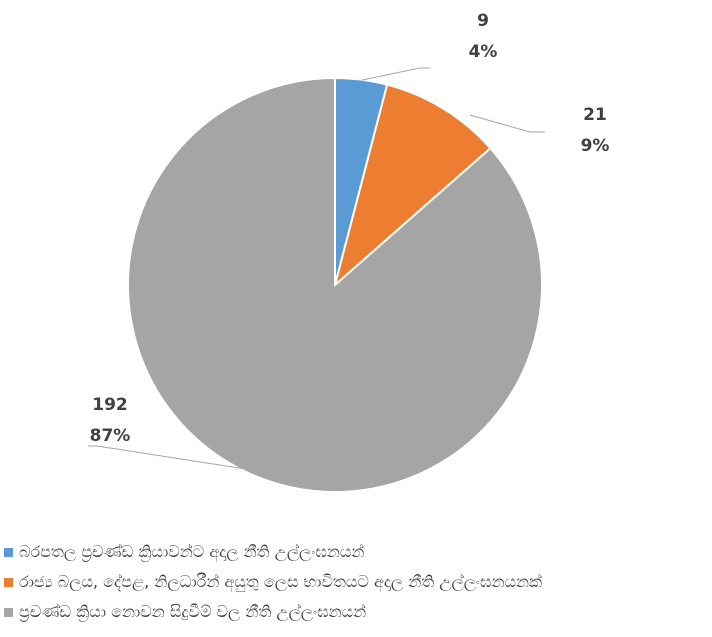 The height and width of the screenshot is (637, 712). What do you see at coordinates (595, 146) in the screenshot?
I see `data-label-percent: 9%` at bounding box center [595, 146].